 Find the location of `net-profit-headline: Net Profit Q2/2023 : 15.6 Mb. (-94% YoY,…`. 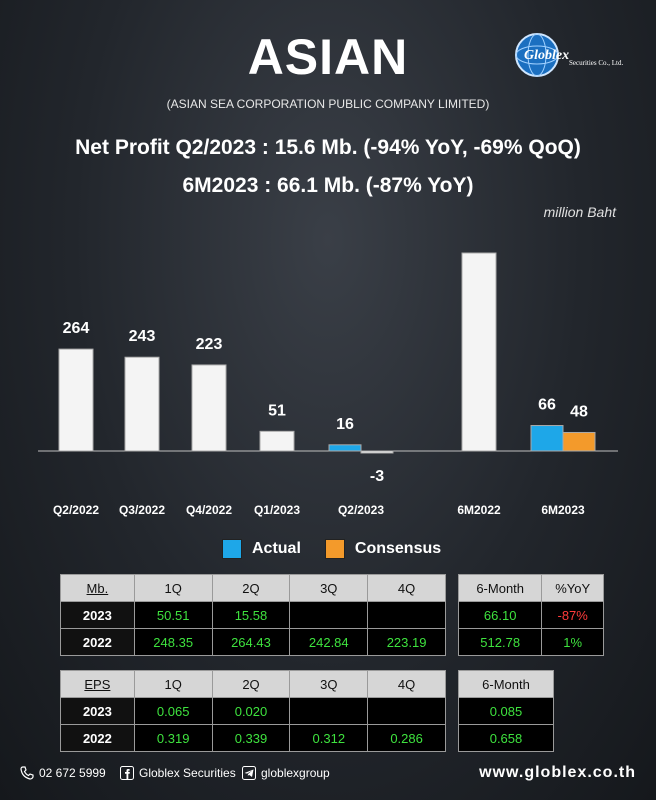

net-profit-headline: Net Profit Q2/2023 : 15.6 Mb. (-94% YoY,… is located at coordinates (328, 147).